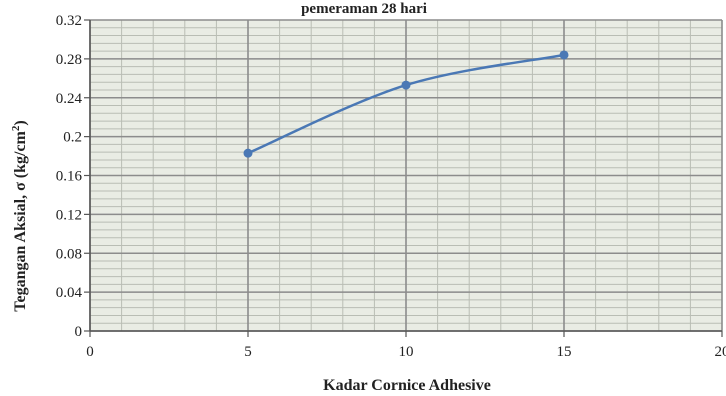 Image resolution: width=726 pixels, height=396 pixels. I want to click on y-tick-label: 0, so click(79, 332).